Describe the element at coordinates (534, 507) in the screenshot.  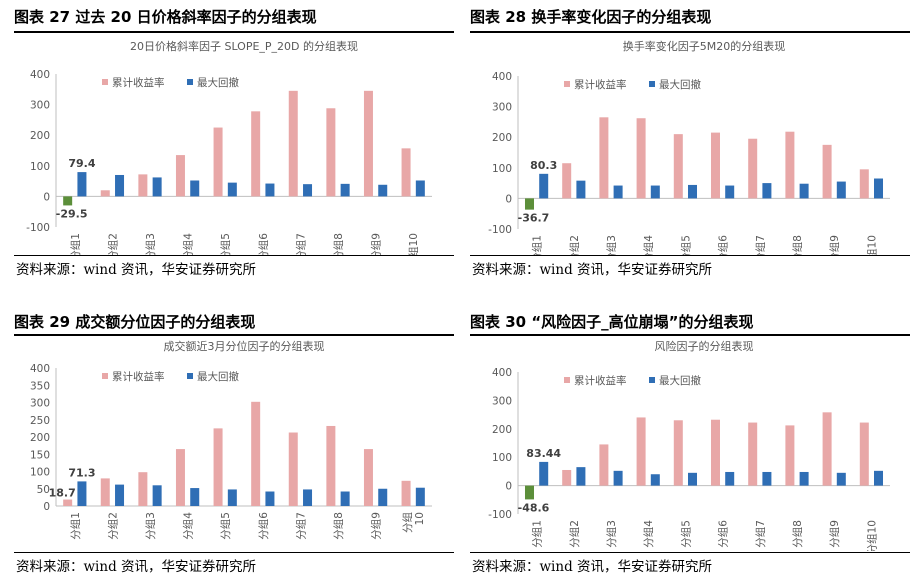
I see `data-label: -48.6` at that location.